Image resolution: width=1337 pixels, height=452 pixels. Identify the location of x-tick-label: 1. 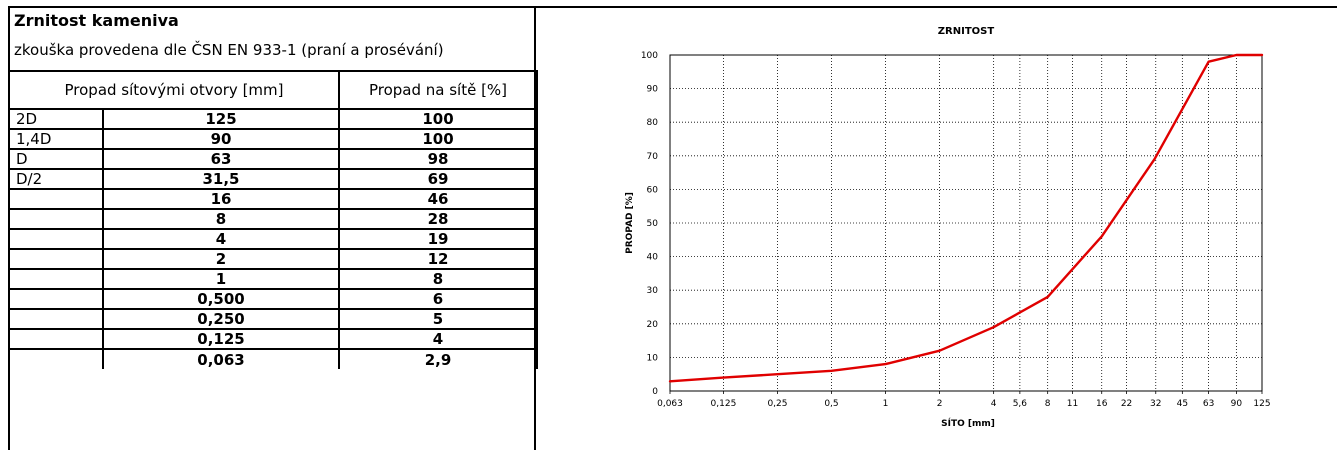
(886, 404).